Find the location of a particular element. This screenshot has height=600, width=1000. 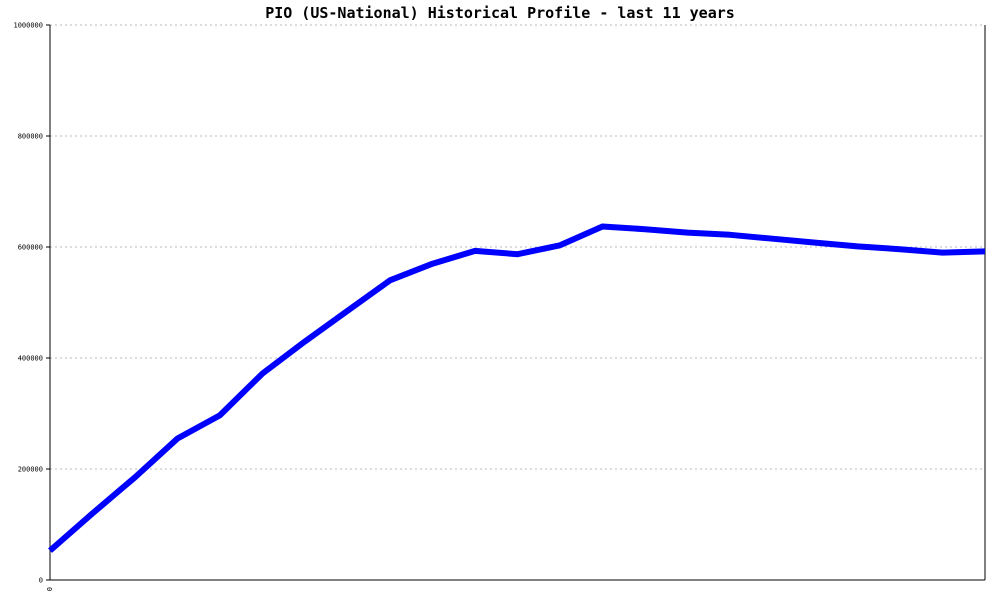

y-tick-label: 1000000 is located at coordinates (28, 26).